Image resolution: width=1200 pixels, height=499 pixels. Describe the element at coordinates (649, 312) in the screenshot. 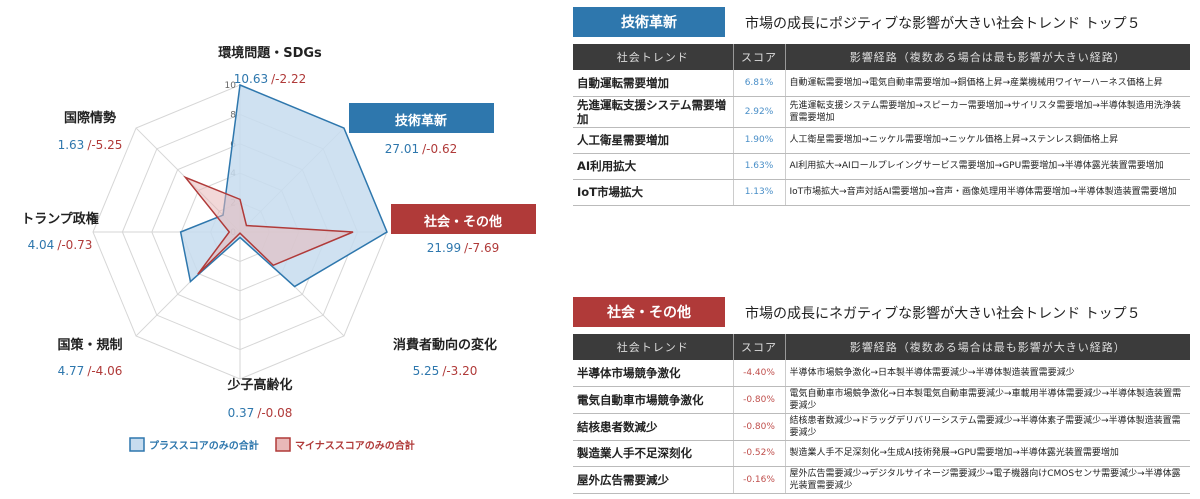

I see `negative-badge: 社会・その他` at that location.